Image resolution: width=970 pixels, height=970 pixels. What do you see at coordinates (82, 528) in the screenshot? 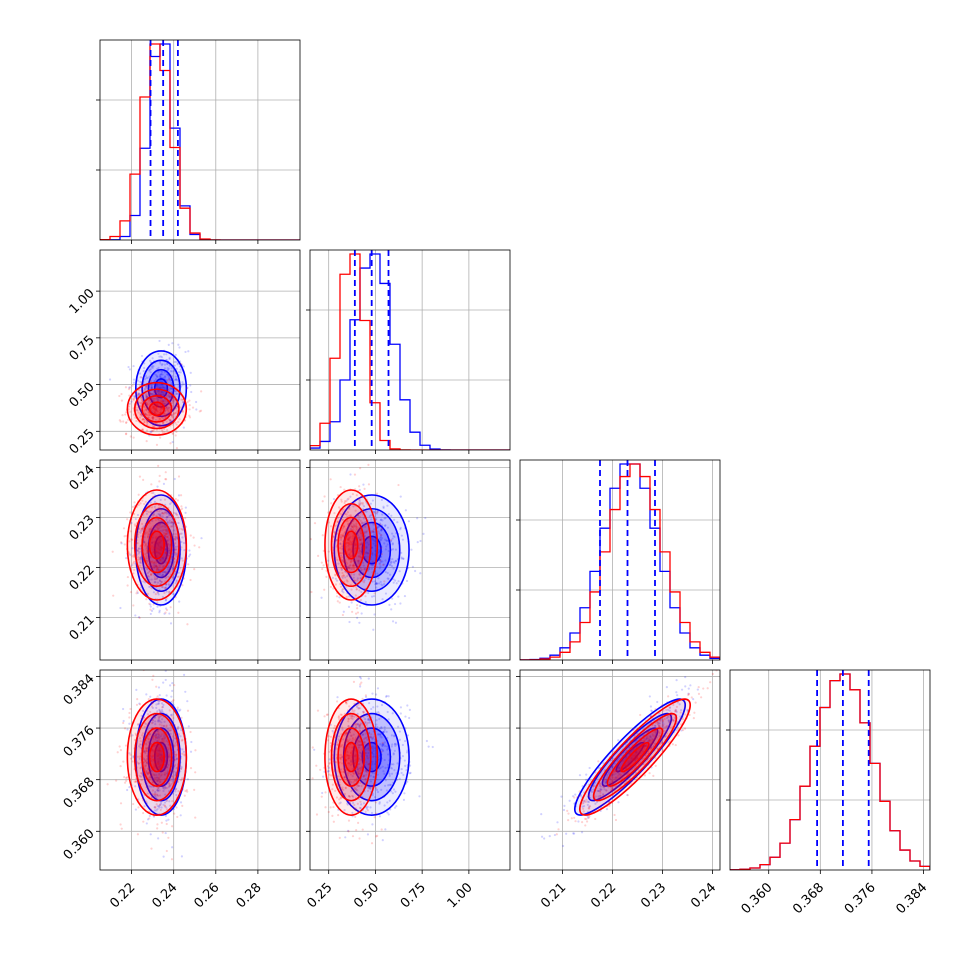
I see `y-tick-label: 0.23` at bounding box center [82, 528].